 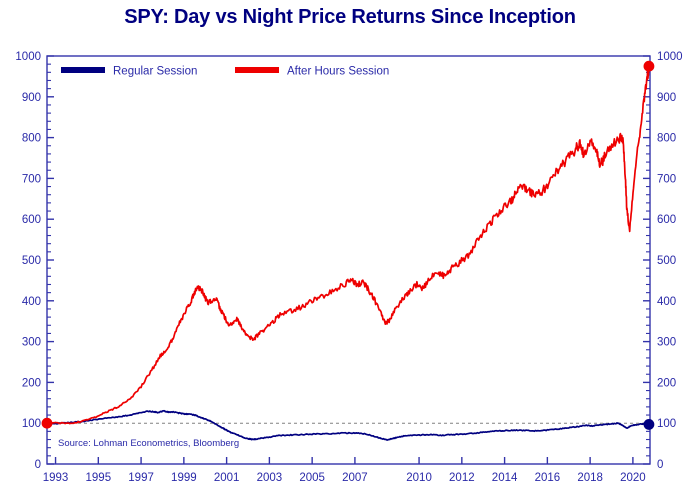 I want to click on y-axis-tick-label-right: 700, so click(x=666, y=179).